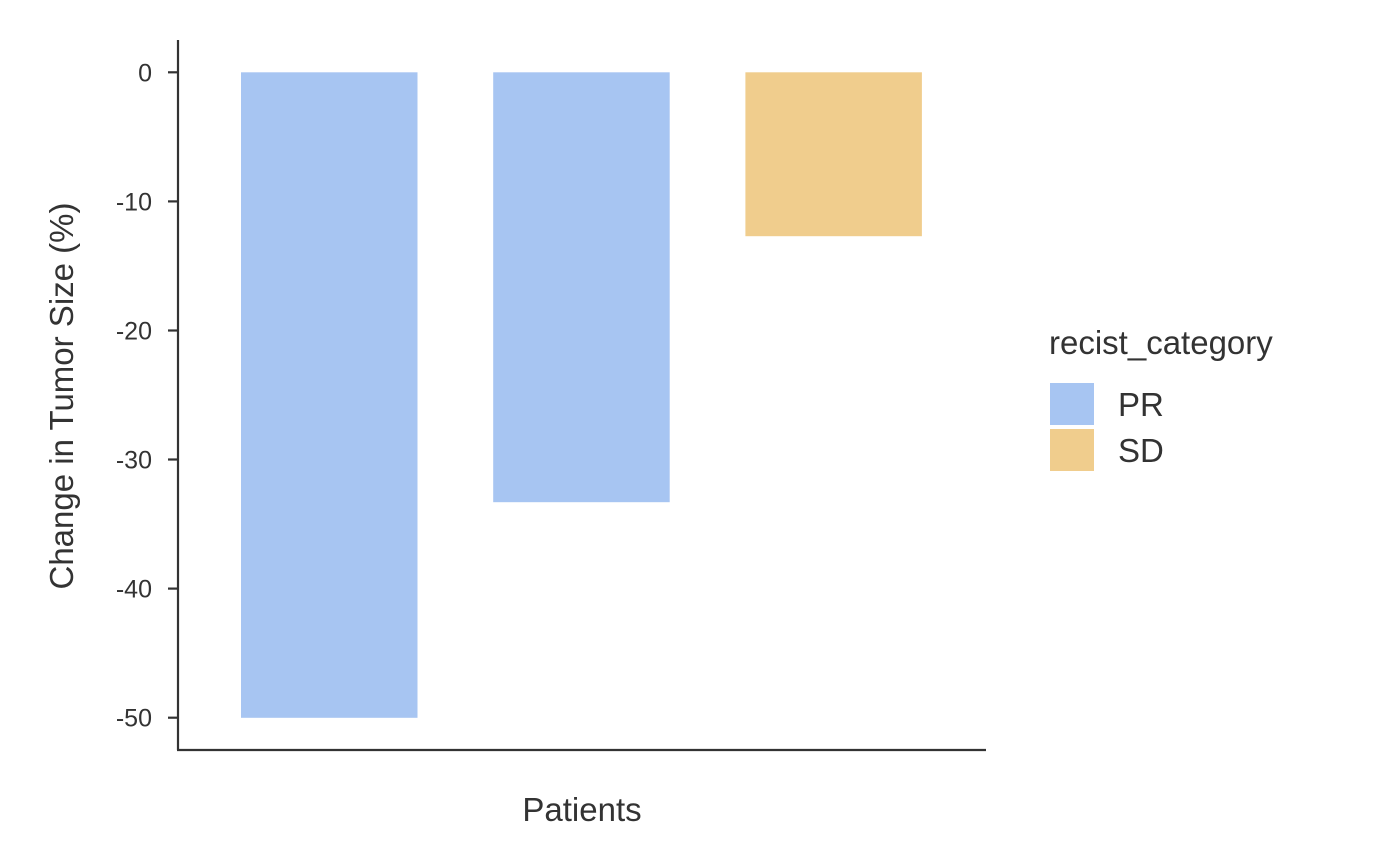 The width and height of the screenshot is (1400, 866). I want to click on legend-title: recist_category, so click(1161, 342).